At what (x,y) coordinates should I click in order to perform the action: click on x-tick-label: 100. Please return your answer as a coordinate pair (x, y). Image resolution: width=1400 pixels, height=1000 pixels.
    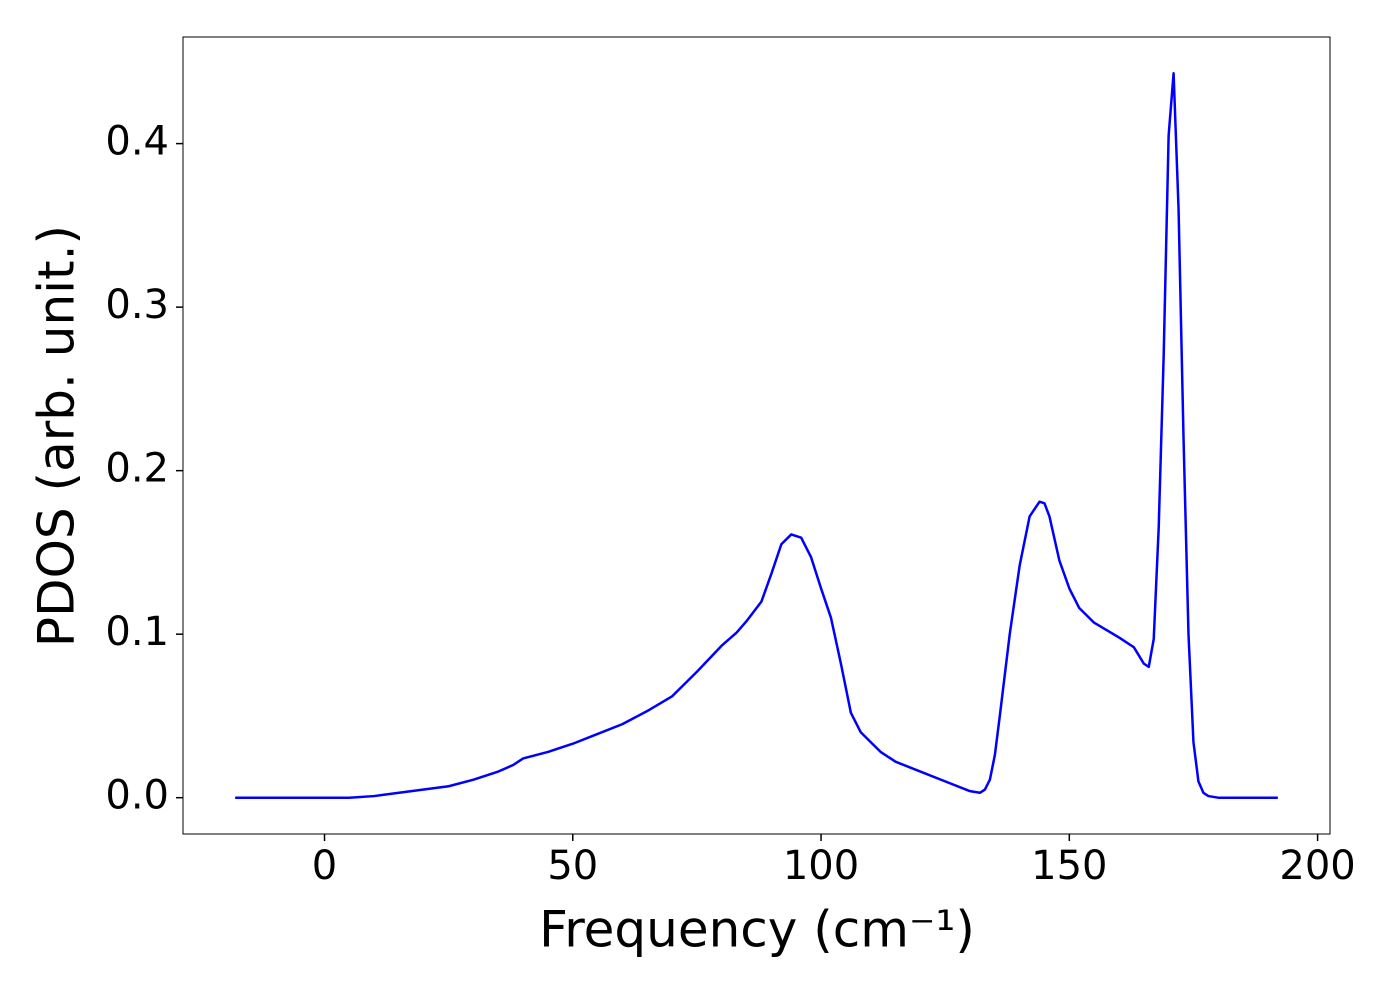
    Looking at the image, I should click on (821, 866).